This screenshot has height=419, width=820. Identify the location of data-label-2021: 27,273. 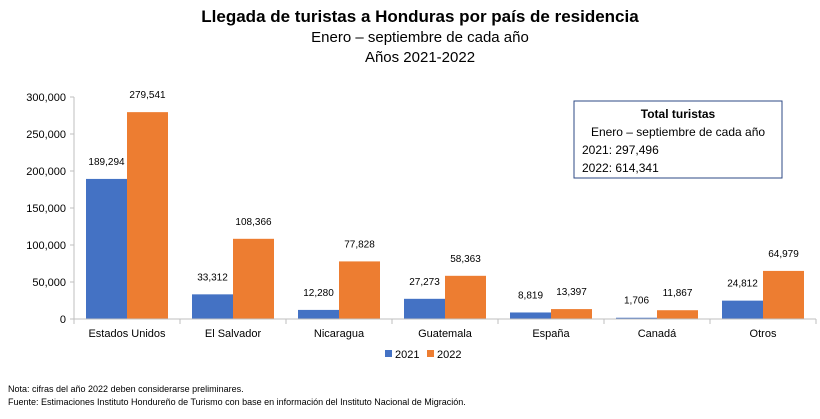
(424, 282).